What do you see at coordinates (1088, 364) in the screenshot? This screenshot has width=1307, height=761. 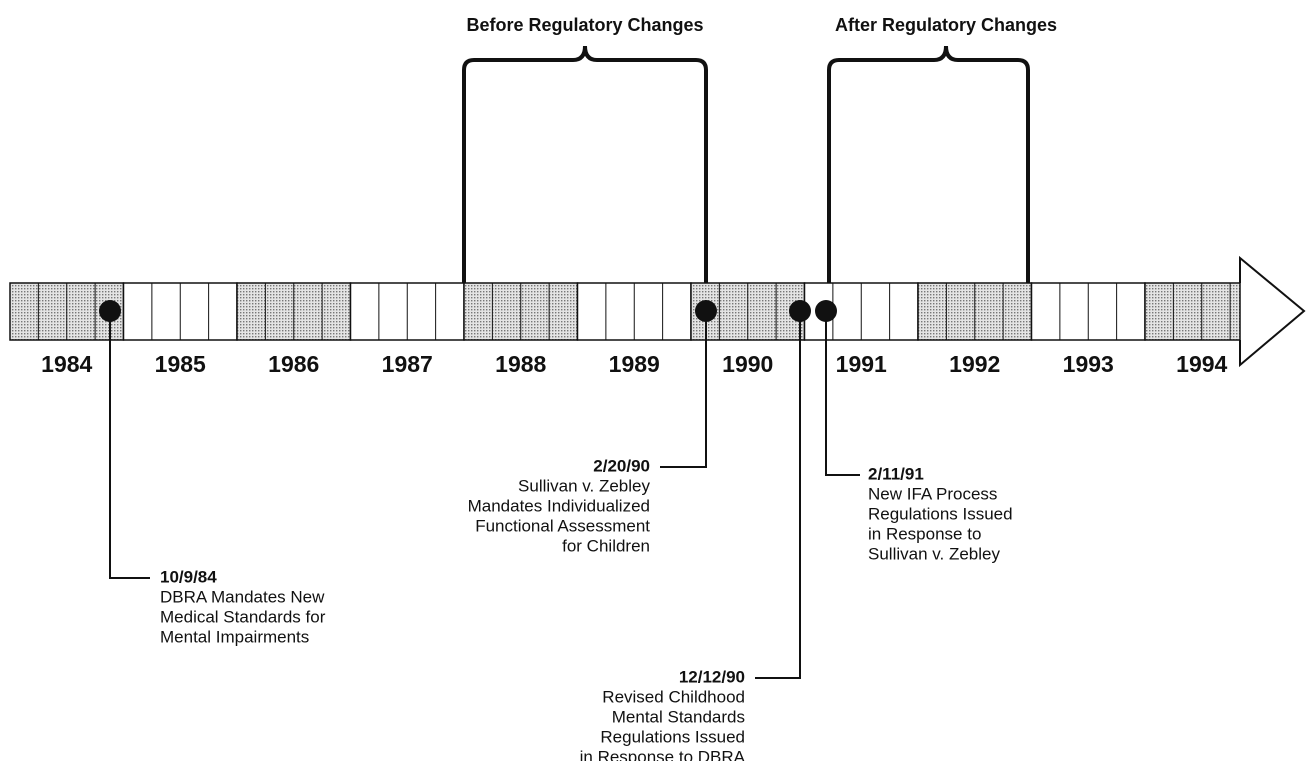 I see `year-label: 1993` at bounding box center [1088, 364].